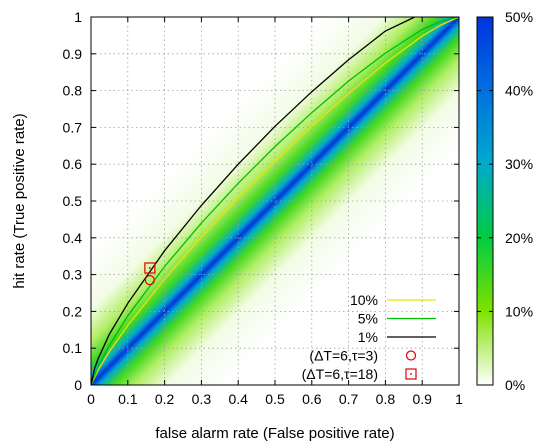  I want to click on x-tick-label: 1, so click(459, 399).